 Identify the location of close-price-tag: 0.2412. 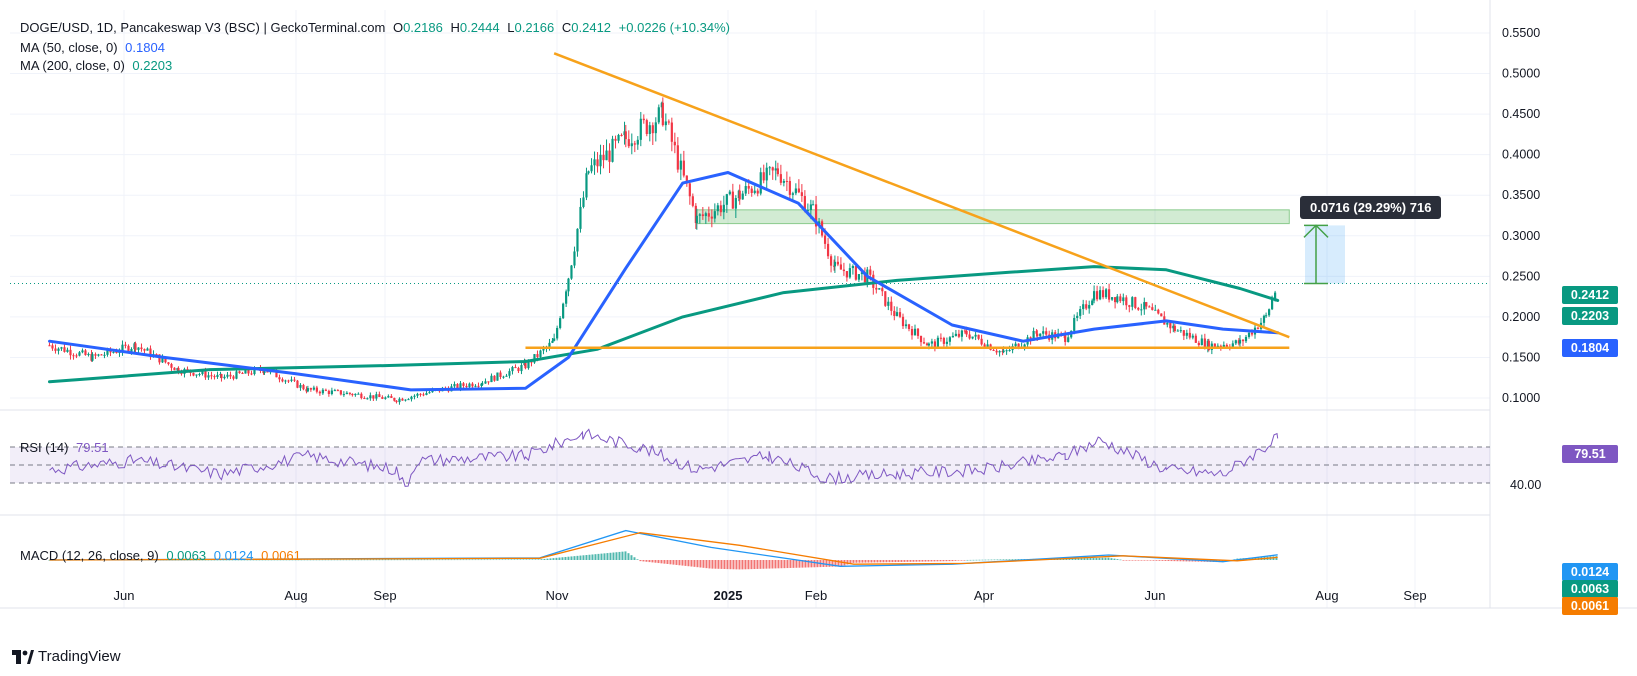
(1590, 295).